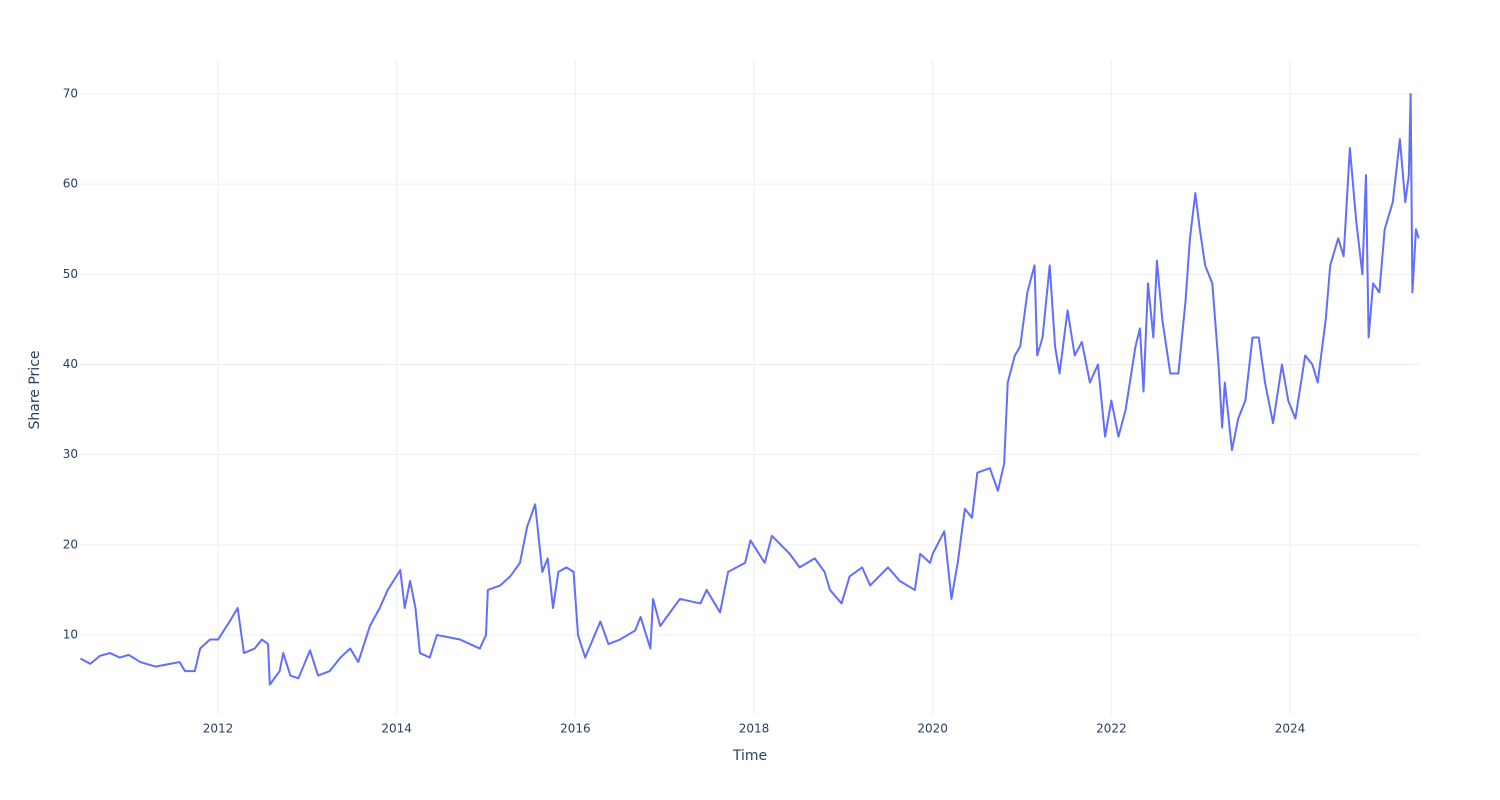 Image resolution: width=1500 pixels, height=800 pixels. I want to click on x-axis-title: Time, so click(749, 756).